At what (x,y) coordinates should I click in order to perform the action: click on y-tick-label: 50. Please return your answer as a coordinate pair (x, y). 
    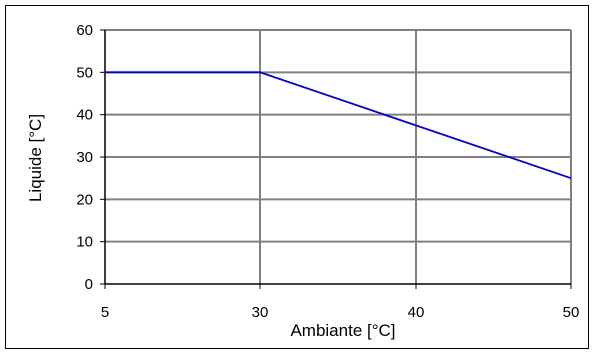
    Looking at the image, I should click on (84, 72).